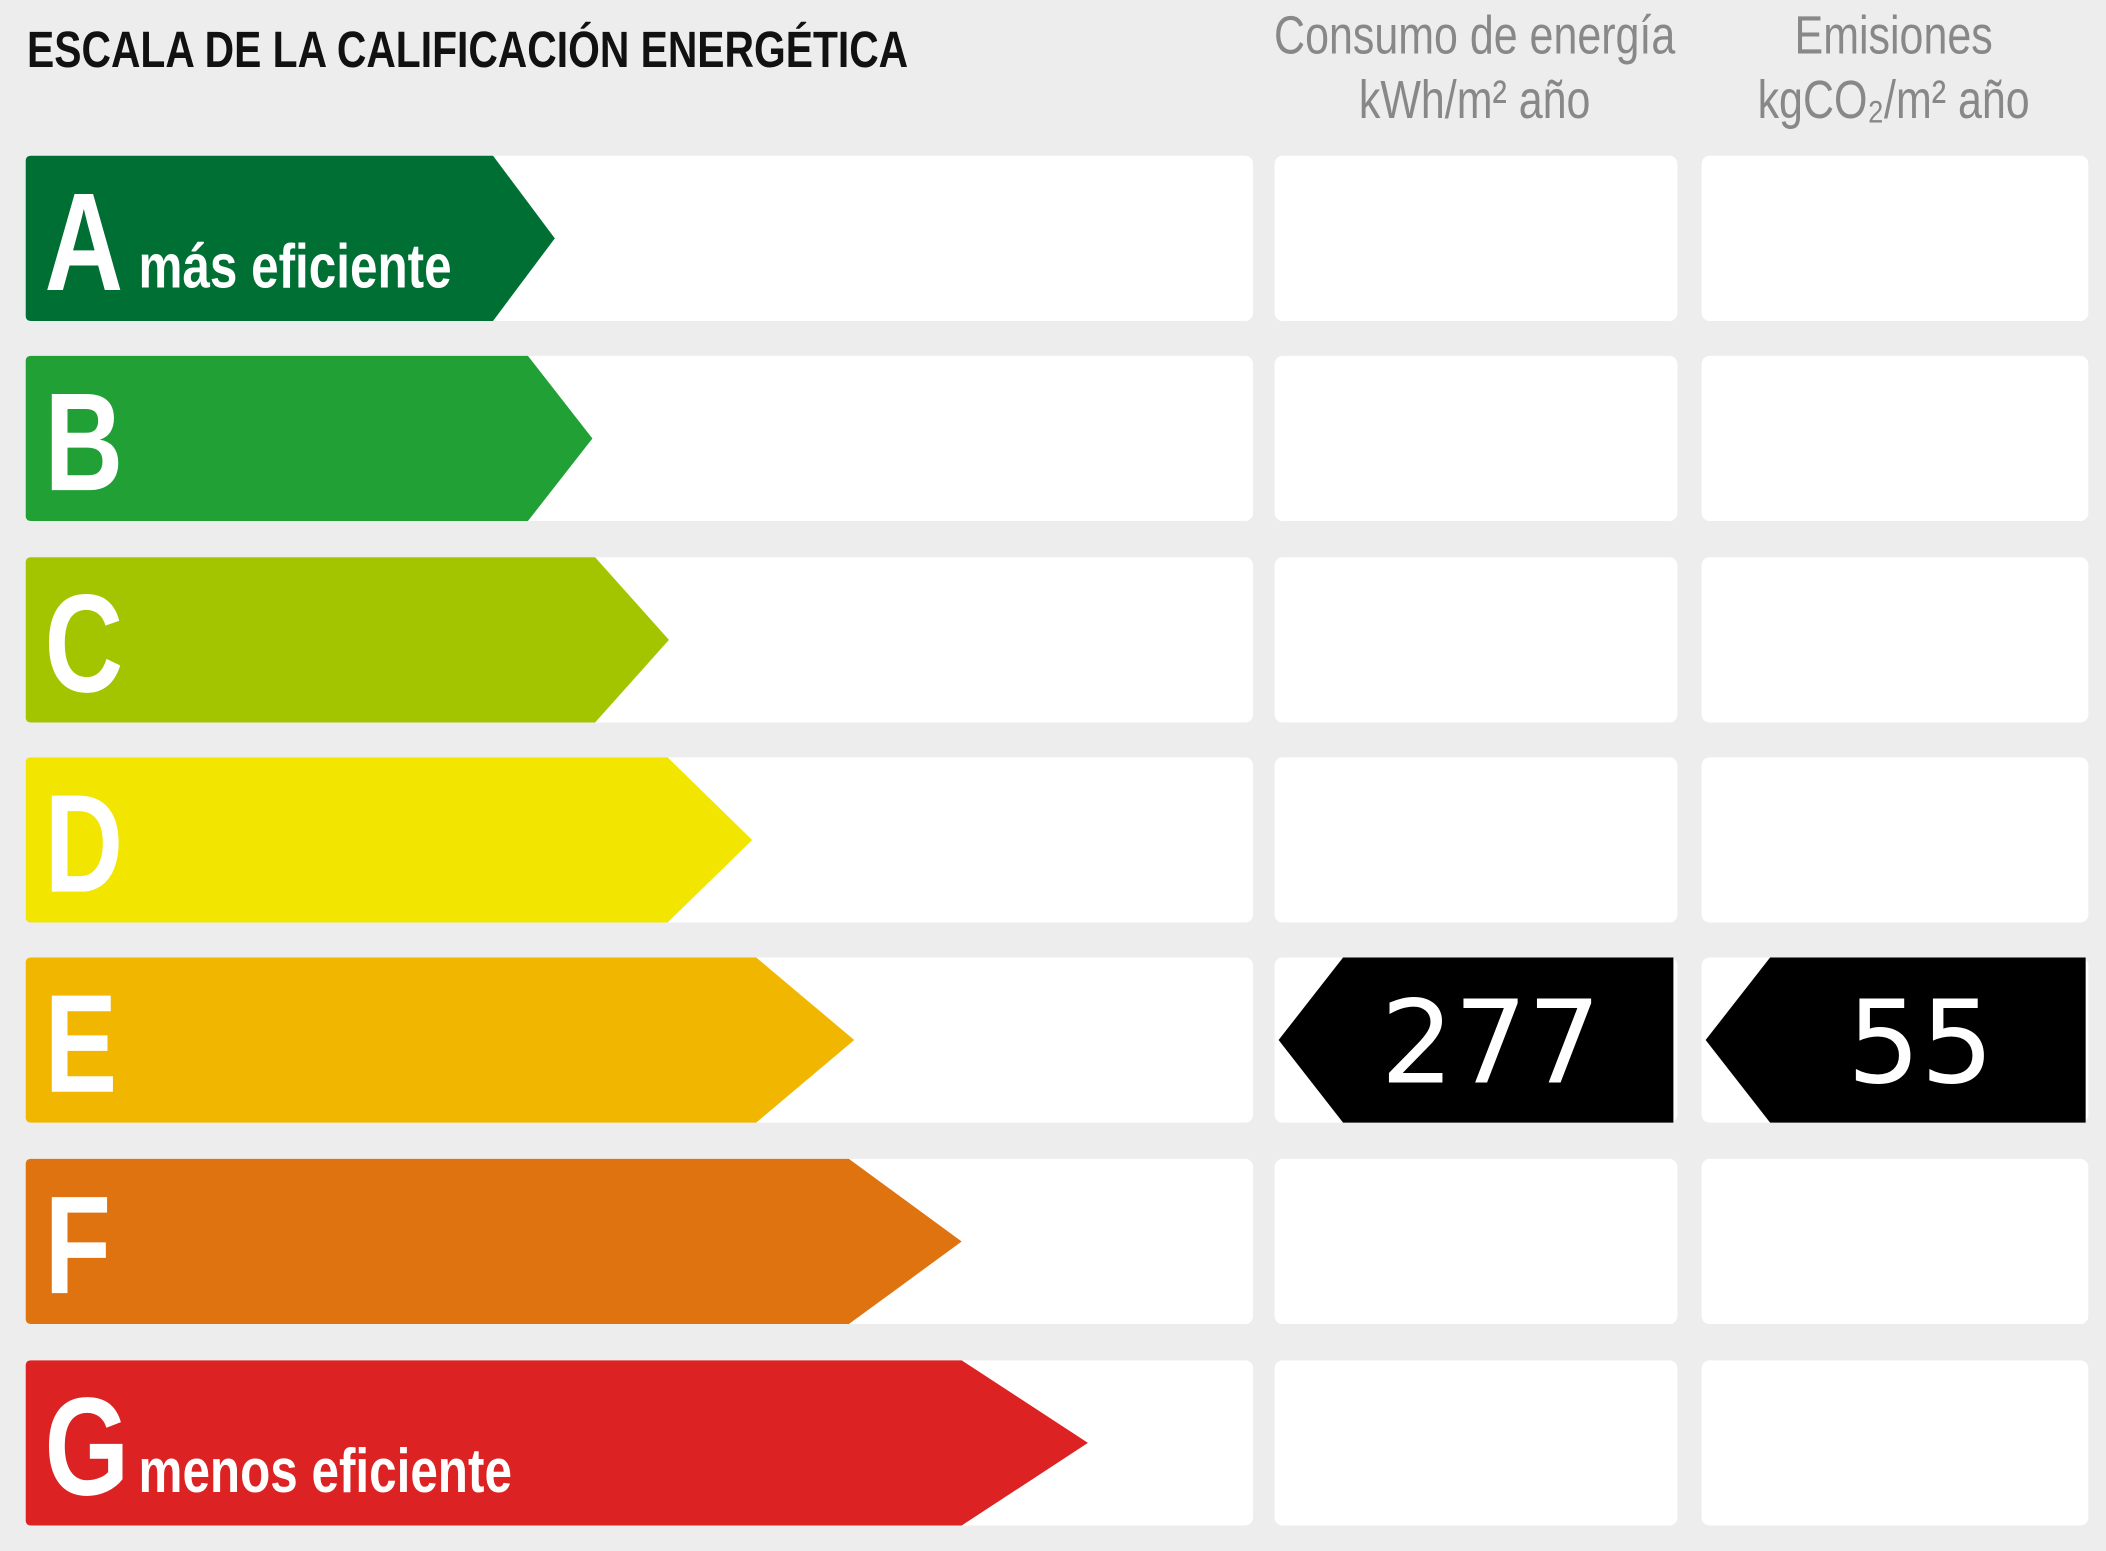  What do you see at coordinates (1057, 438) in the screenshot?
I see `scale-row: B` at bounding box center [1057, 438].